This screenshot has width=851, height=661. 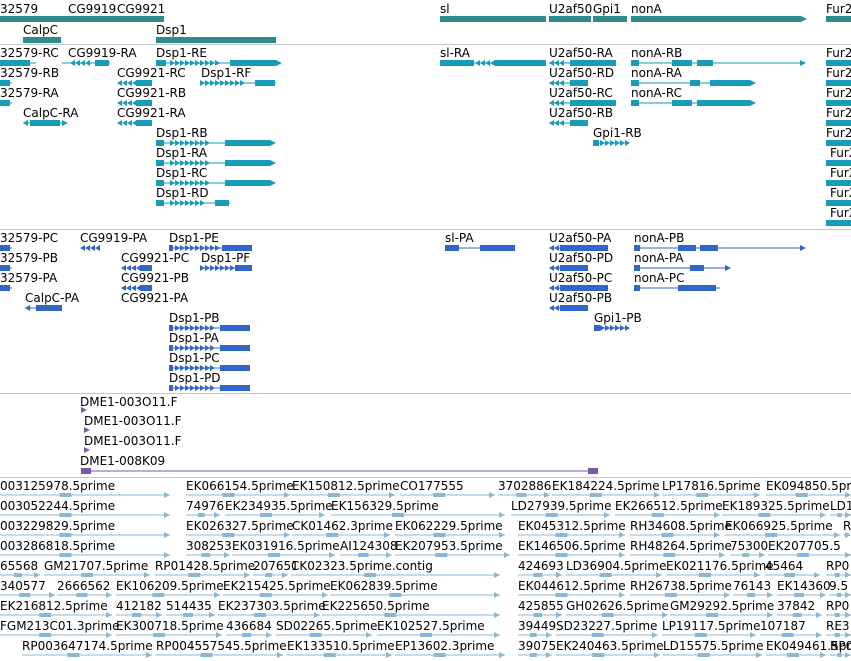 What do you see at coordinates (182, 193) in the screenshot?
I see `transcript-label: Dsp1-RD` at bounding box center [182, 193].